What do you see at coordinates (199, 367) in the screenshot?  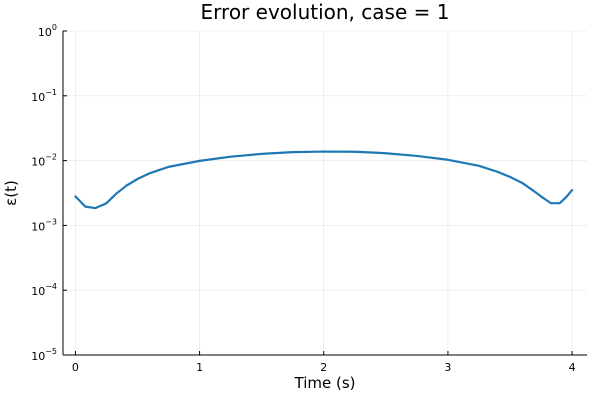 I see `x-tick-label-1: 1` at bounding box center [199, 367].